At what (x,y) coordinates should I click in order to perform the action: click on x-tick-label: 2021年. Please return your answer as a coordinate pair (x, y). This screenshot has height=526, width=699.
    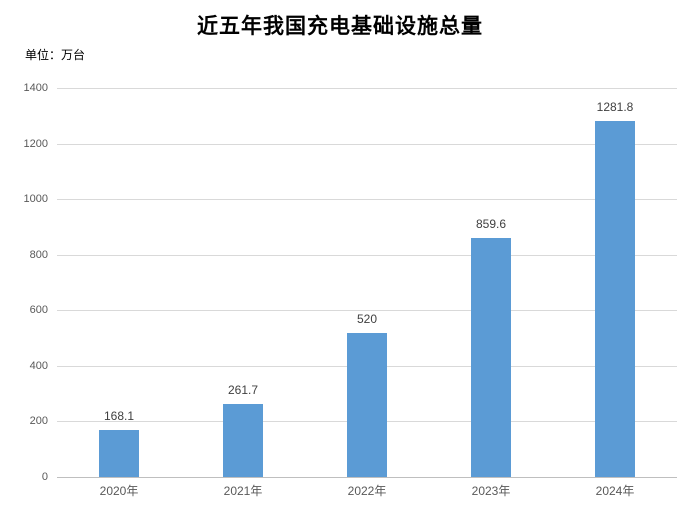
    Looking at the image, I should click on (243, 491).